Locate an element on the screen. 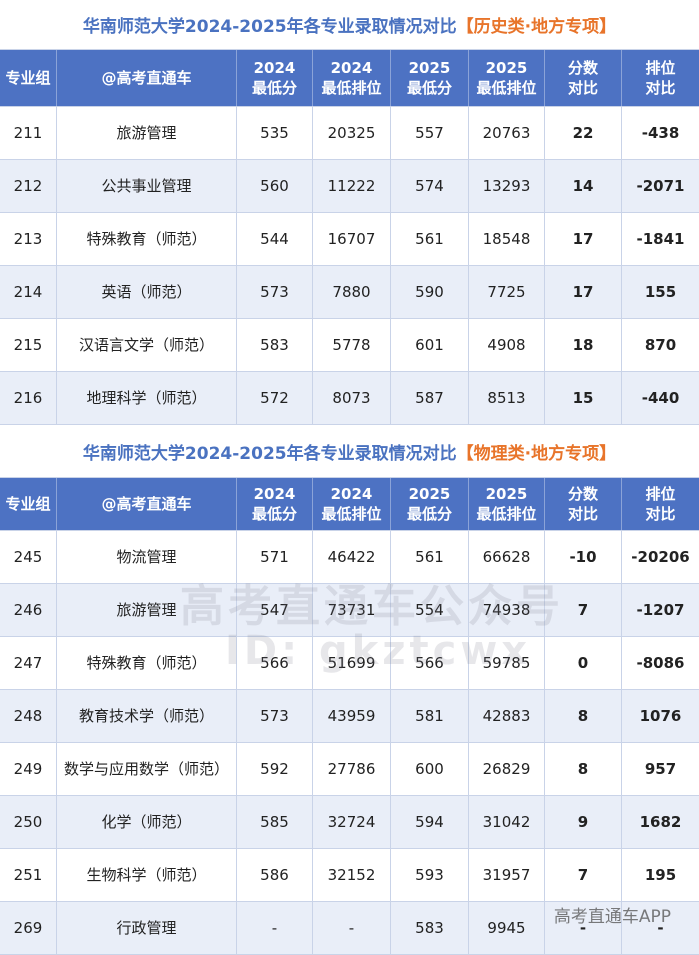 This screenshot has width=699, height=955. title-tag: 【物理类·地方专项】 is located at coordinates (536, 453).